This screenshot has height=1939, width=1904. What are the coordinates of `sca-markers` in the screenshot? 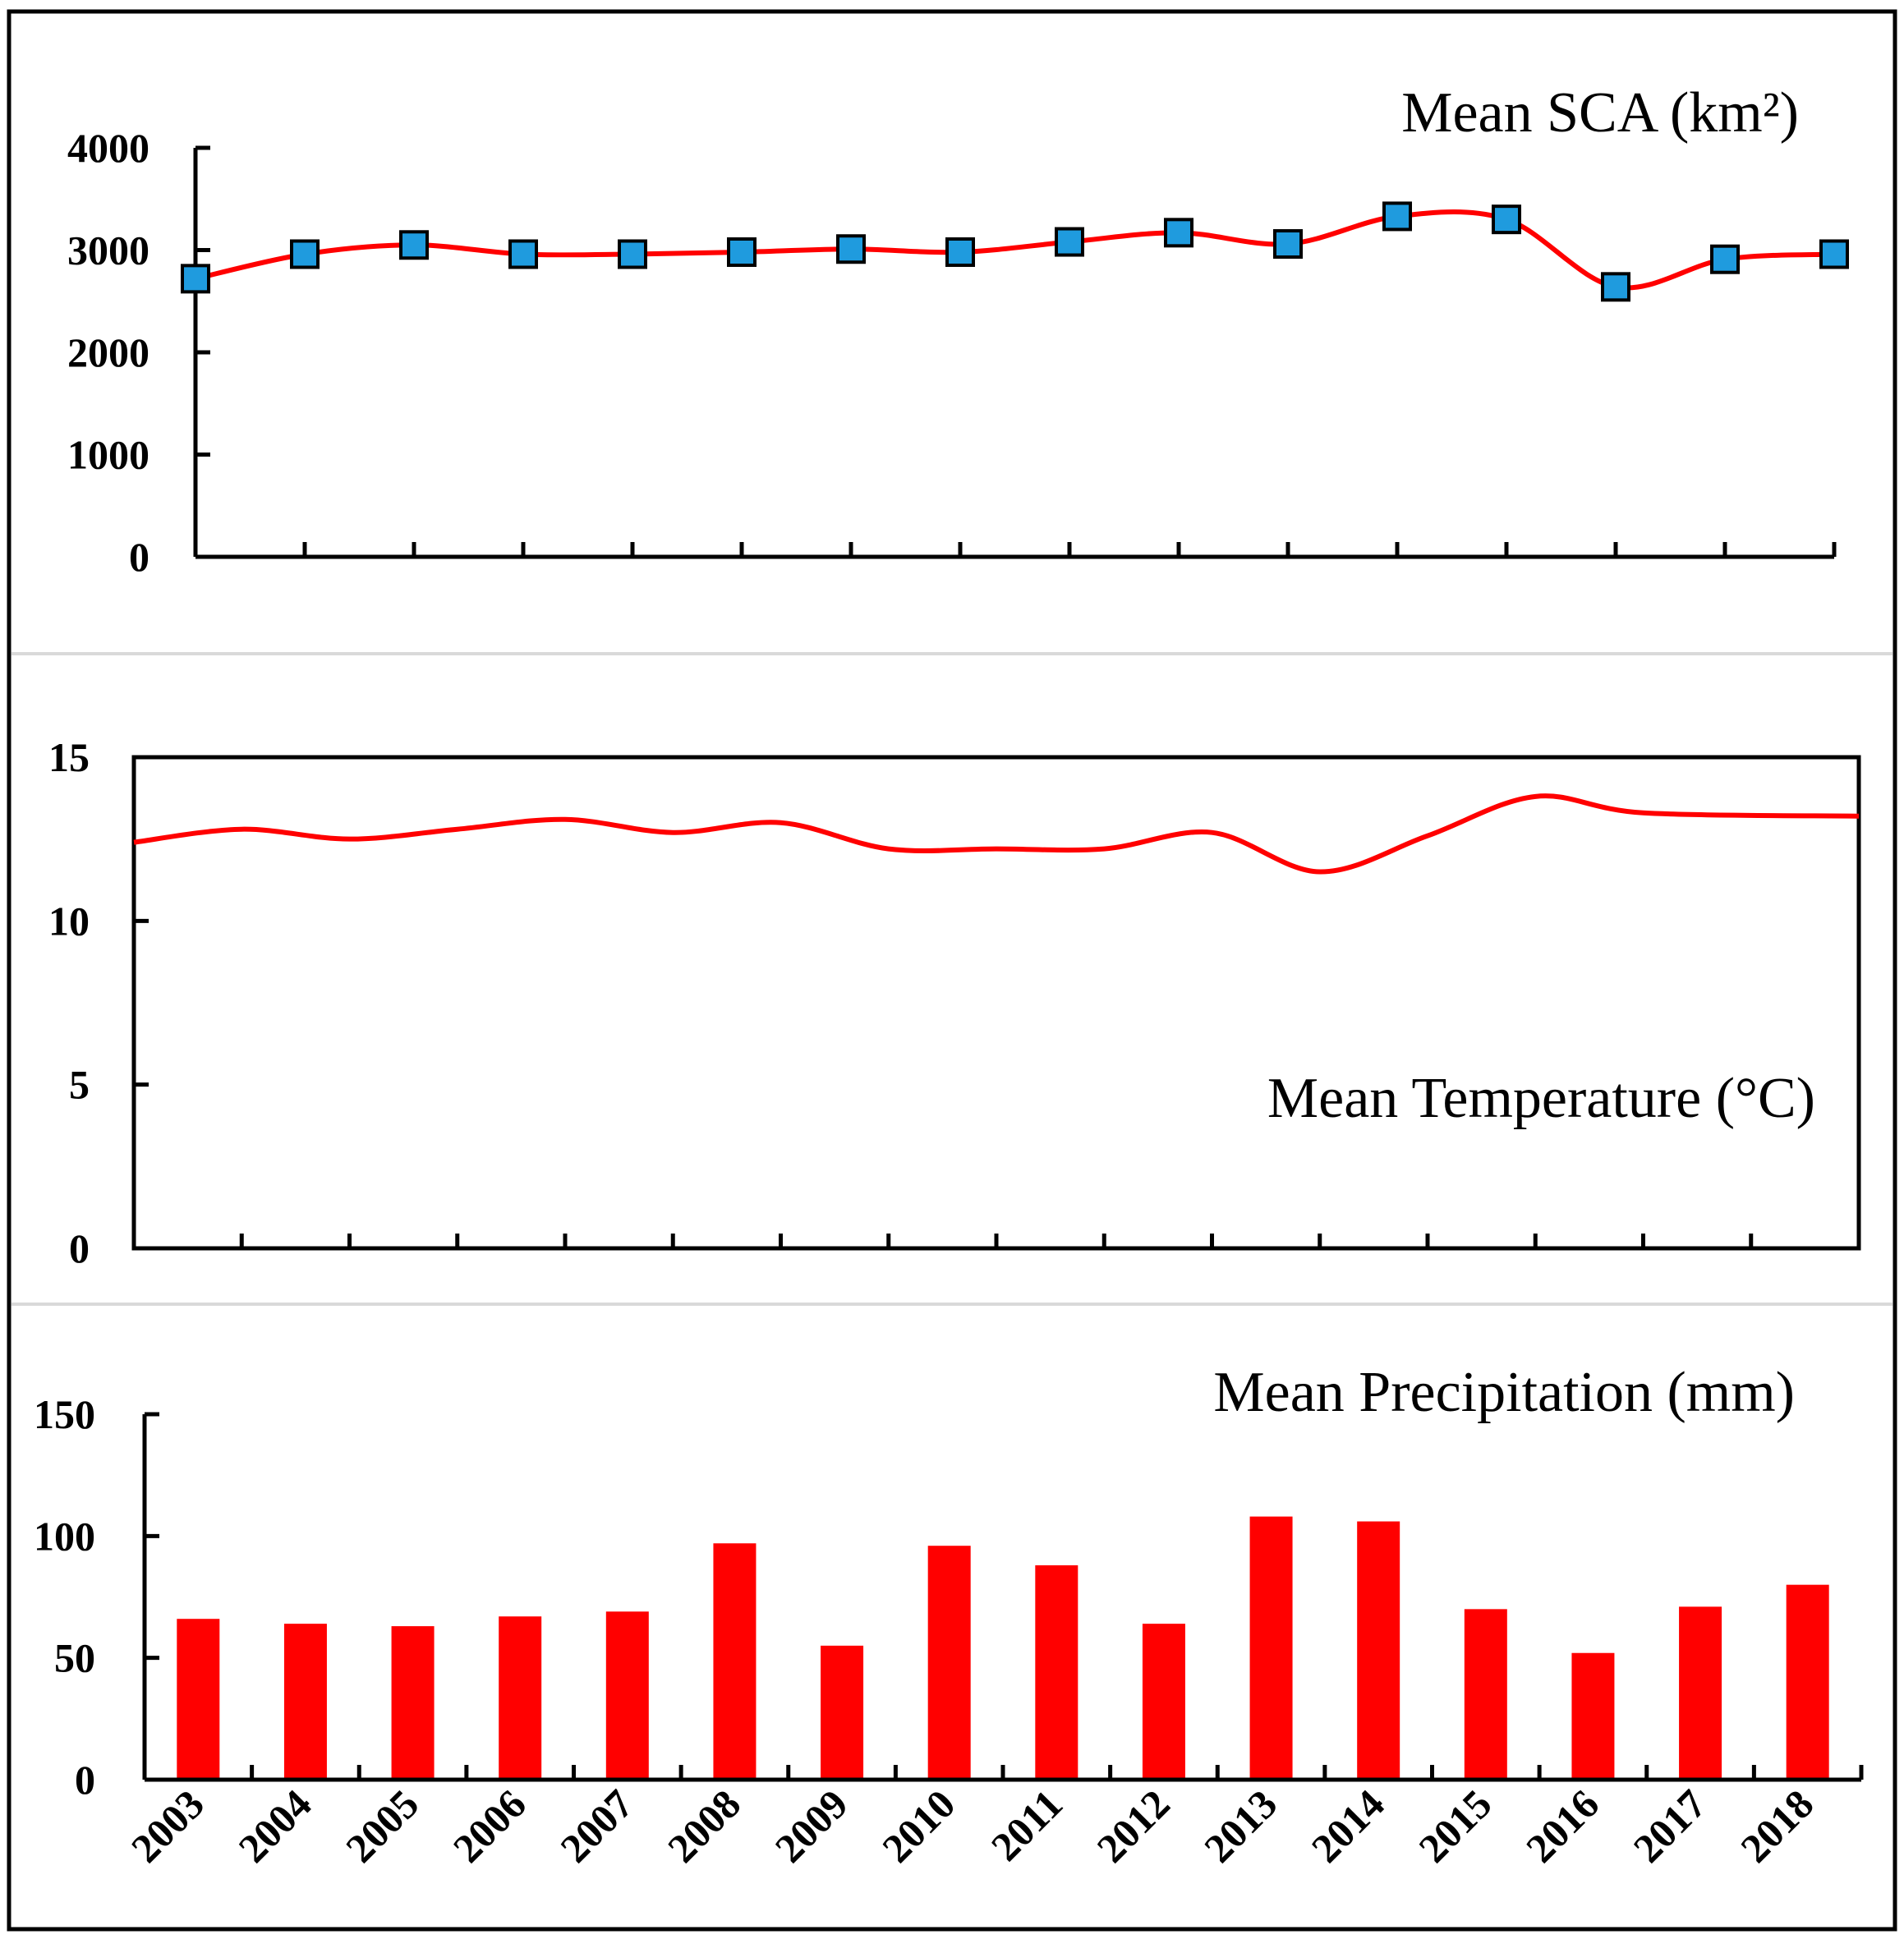 It's located at (1015, 252).